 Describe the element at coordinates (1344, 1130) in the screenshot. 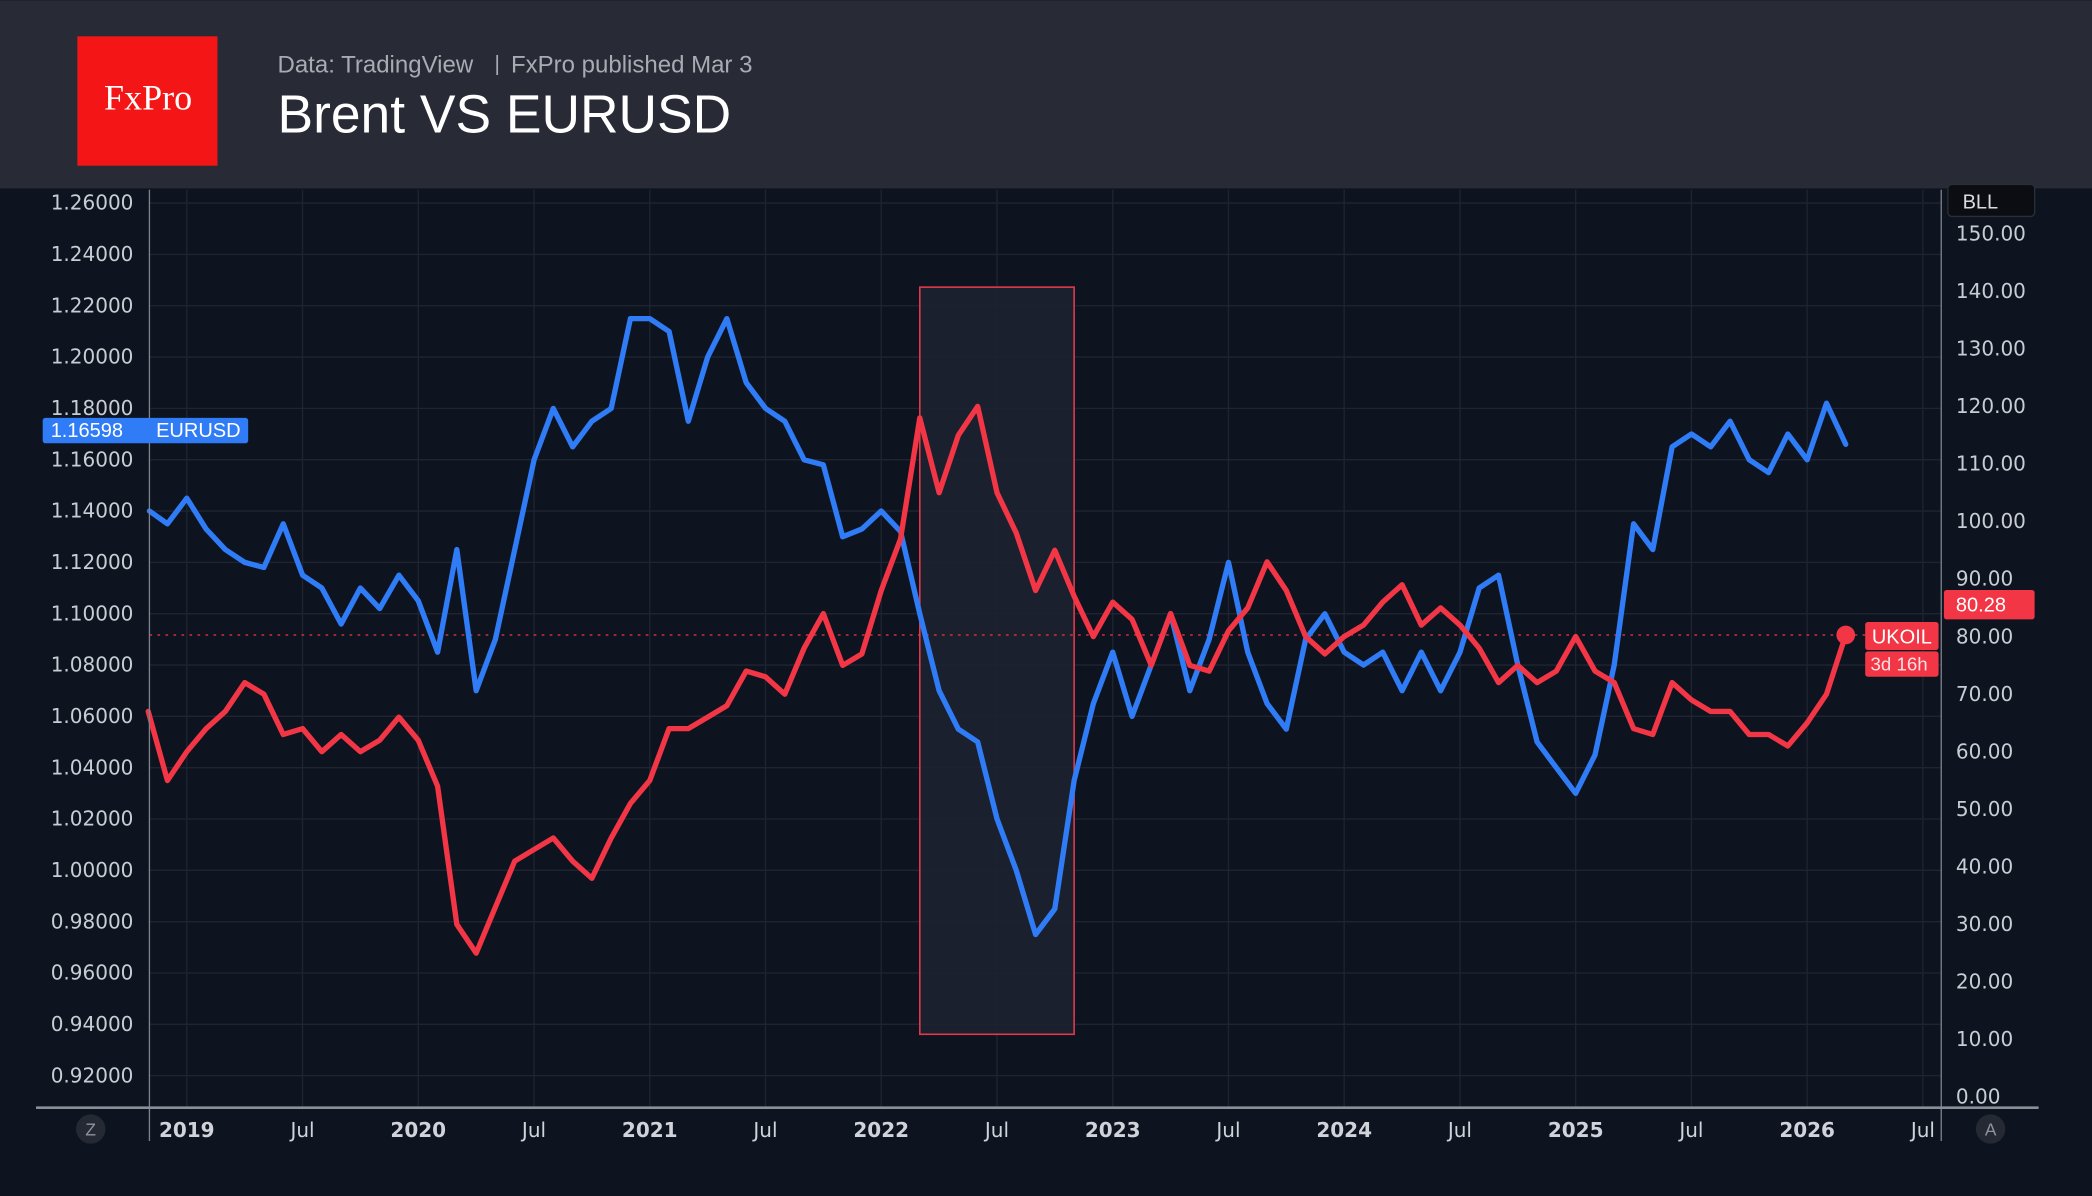

I see `x-tick-label: 2024` at that location.